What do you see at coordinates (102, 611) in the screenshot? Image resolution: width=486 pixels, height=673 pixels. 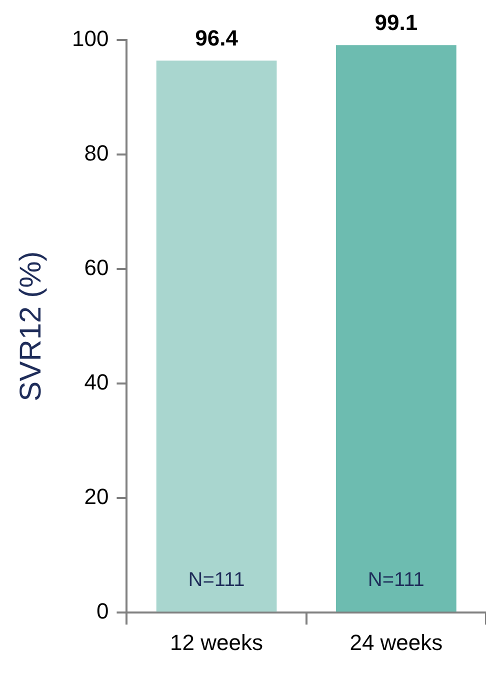 I see `y-tick-label: 0` at bounding box center [102, 611].